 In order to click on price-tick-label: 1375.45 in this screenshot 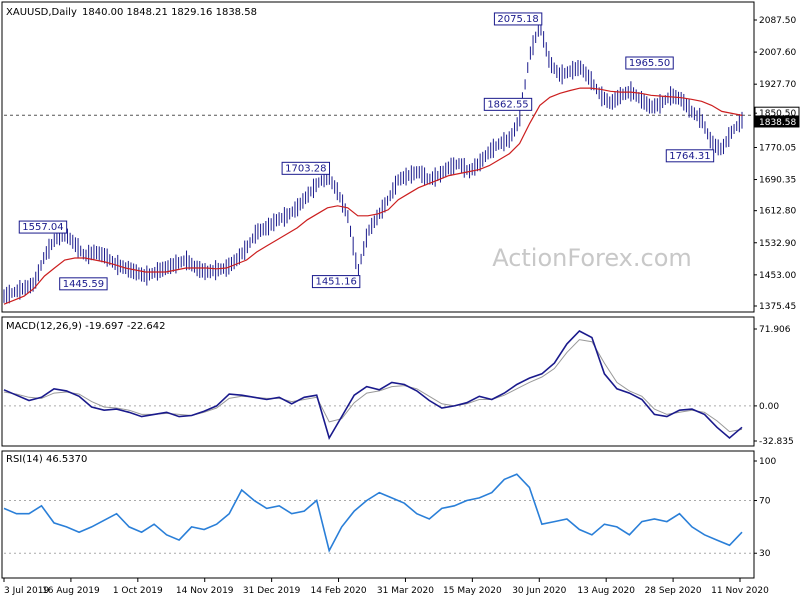, I will do `click(777, 307)`.